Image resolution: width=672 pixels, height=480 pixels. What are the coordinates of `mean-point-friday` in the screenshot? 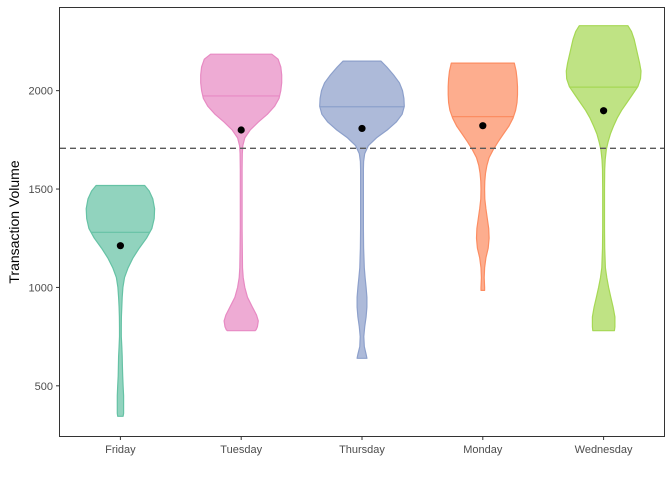 It's located at (120, 246).